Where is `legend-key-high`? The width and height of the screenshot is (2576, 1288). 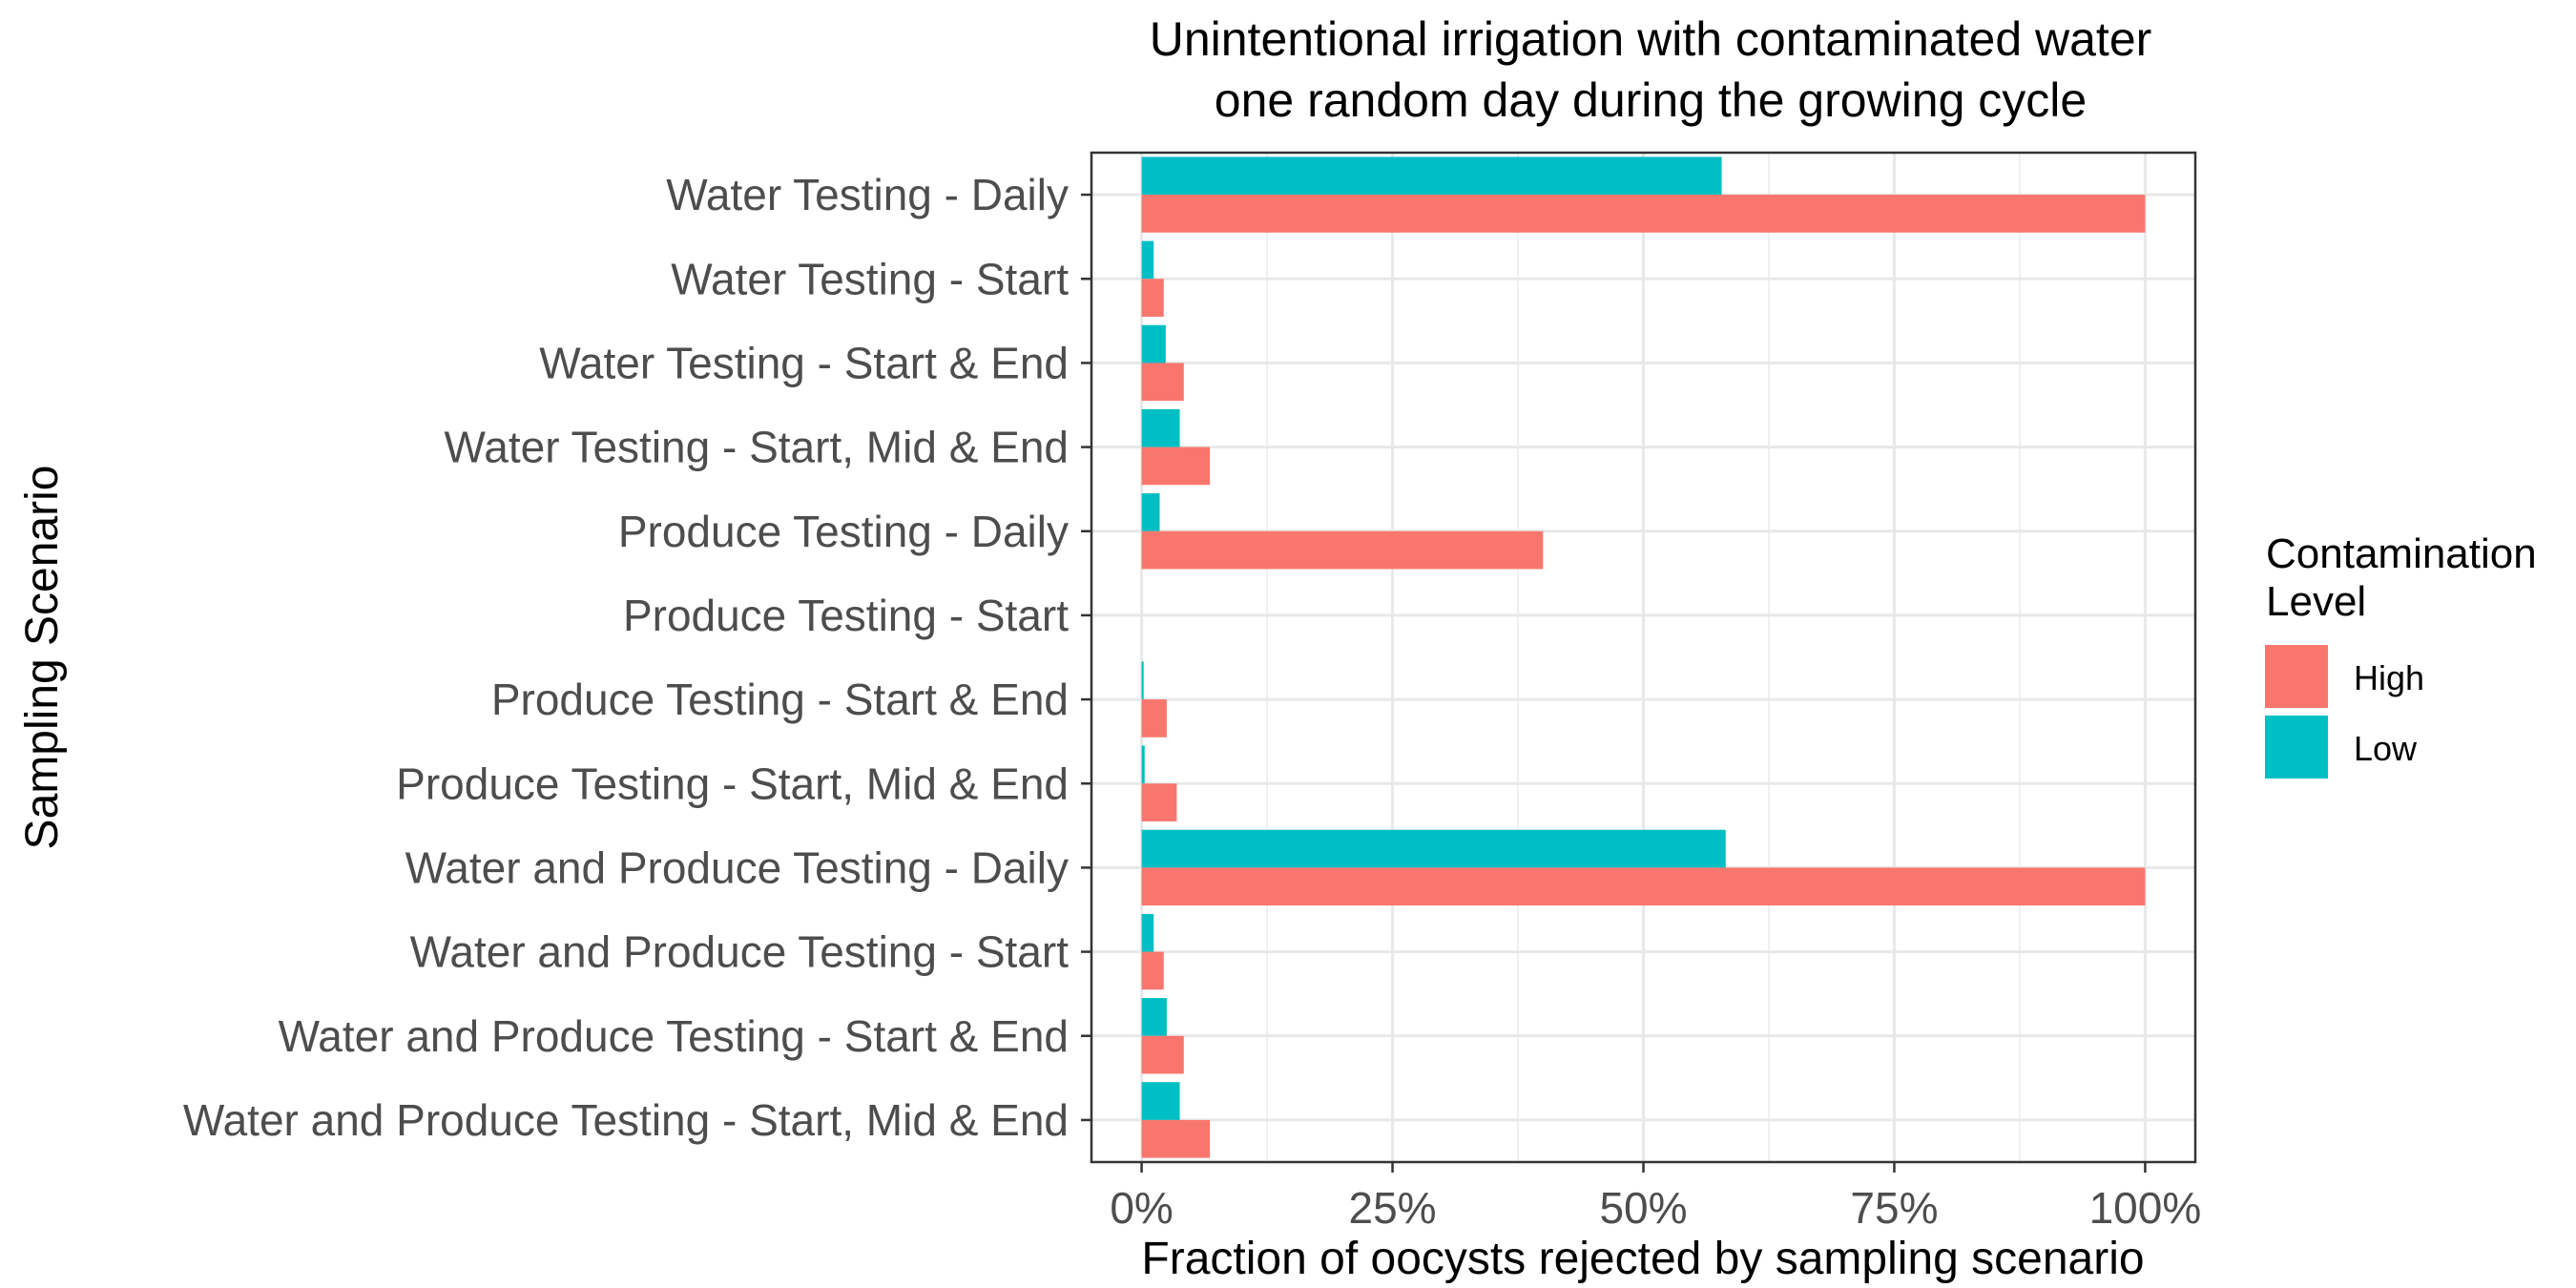 legend-key-high is located at coordinates (2296, 676).